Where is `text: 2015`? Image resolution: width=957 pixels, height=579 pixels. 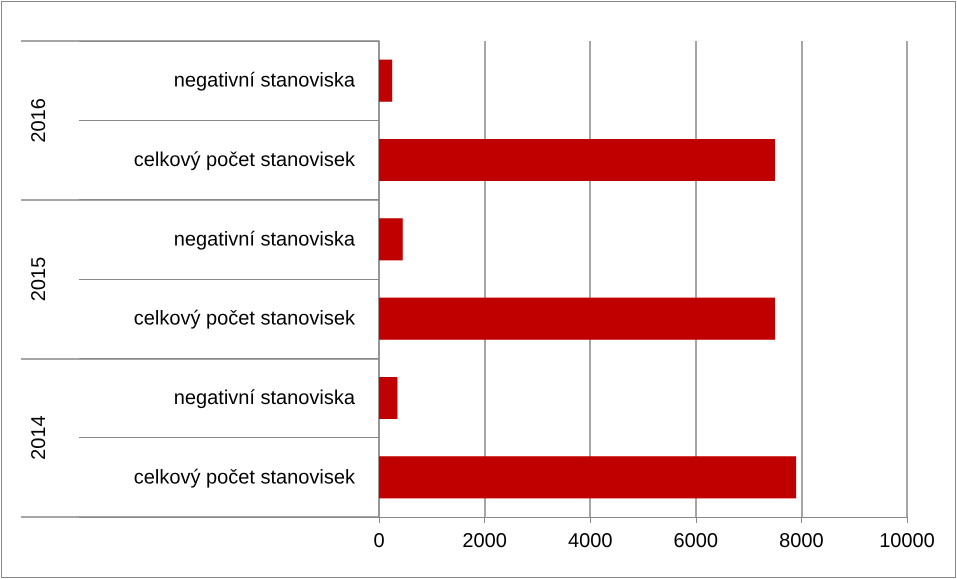 text: 2015 is located at coordinates (39, 279).